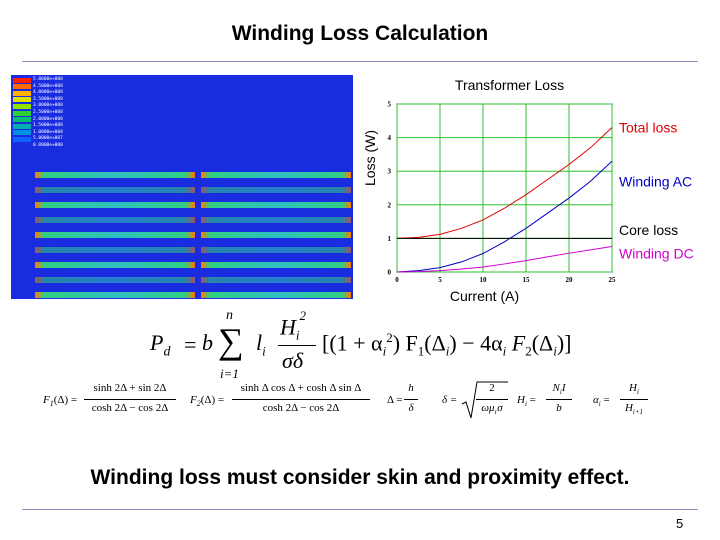 The height and width of the screenshot is (540, 720). I want to click on x-tick-label: 0, so click(397, 280).